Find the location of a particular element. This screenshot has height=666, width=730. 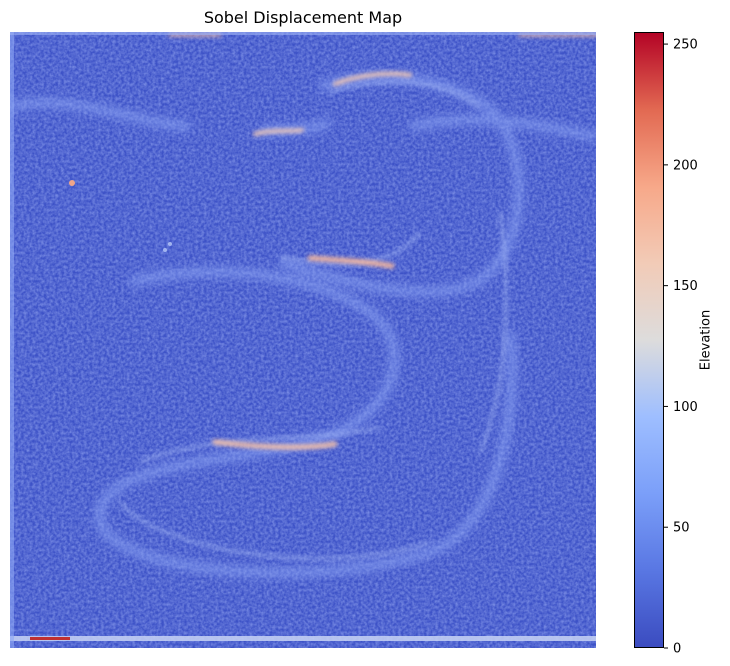

colorbar-label: Elevation is located at coordinates (706, 340).